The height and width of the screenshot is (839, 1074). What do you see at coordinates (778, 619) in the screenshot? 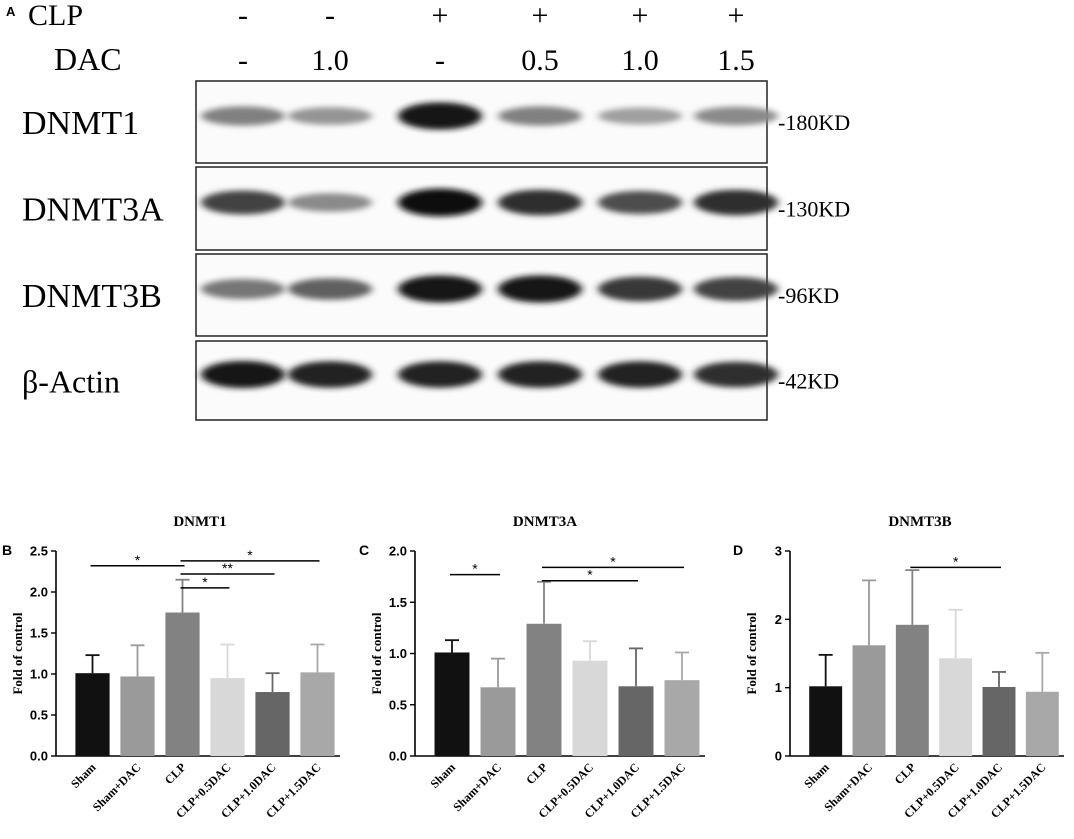
I see `y-tick-label: 2` at bounding box center [778, 619].